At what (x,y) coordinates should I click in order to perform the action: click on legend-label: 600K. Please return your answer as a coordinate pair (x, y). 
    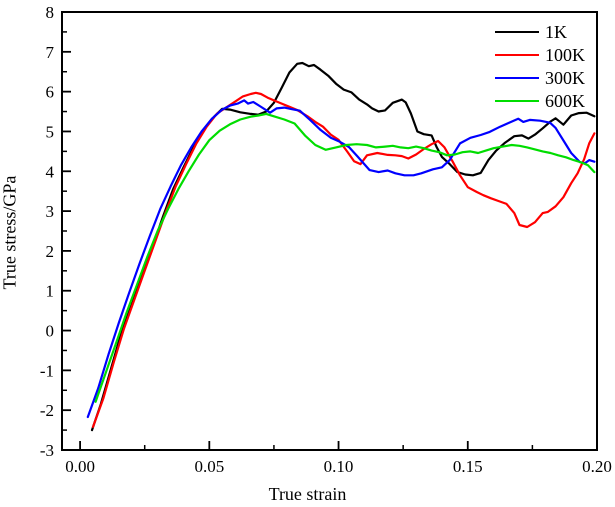
    Looking at the image, I should click on (565, 100).